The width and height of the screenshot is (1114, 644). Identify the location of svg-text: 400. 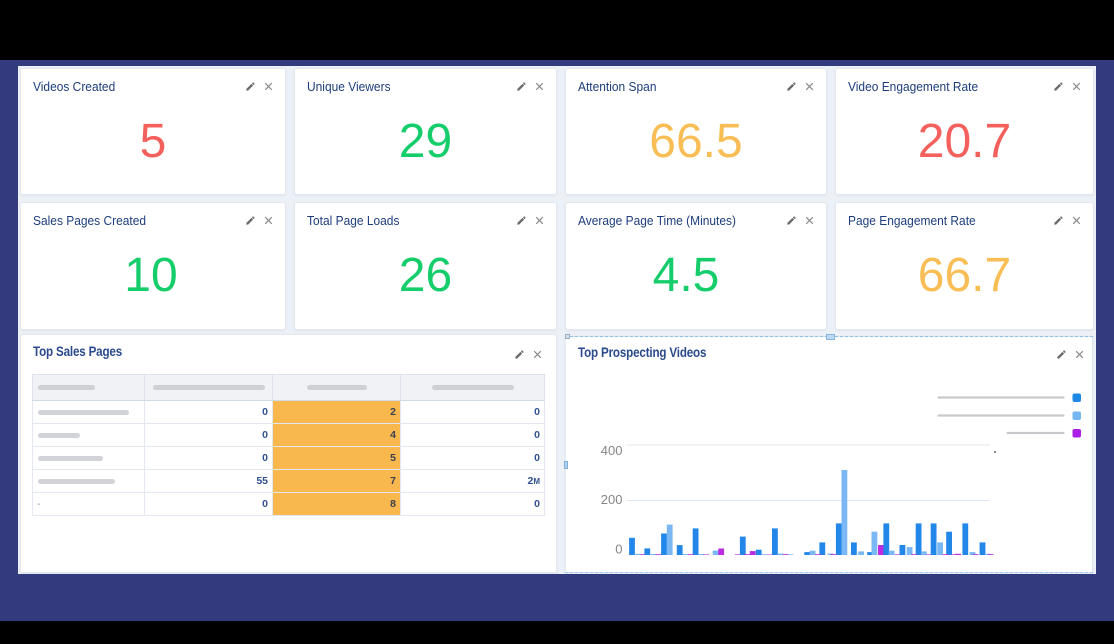
(612, 450).